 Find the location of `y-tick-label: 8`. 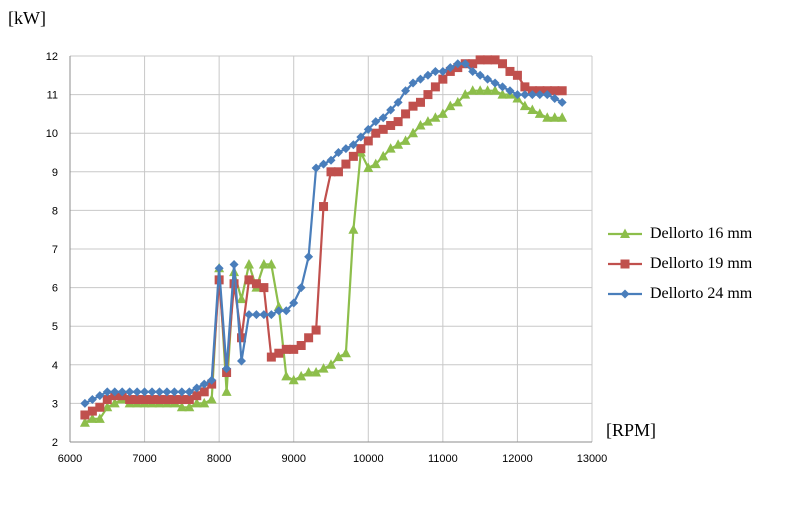

y-tick-label: 8 is located at coordinates (55, 211).